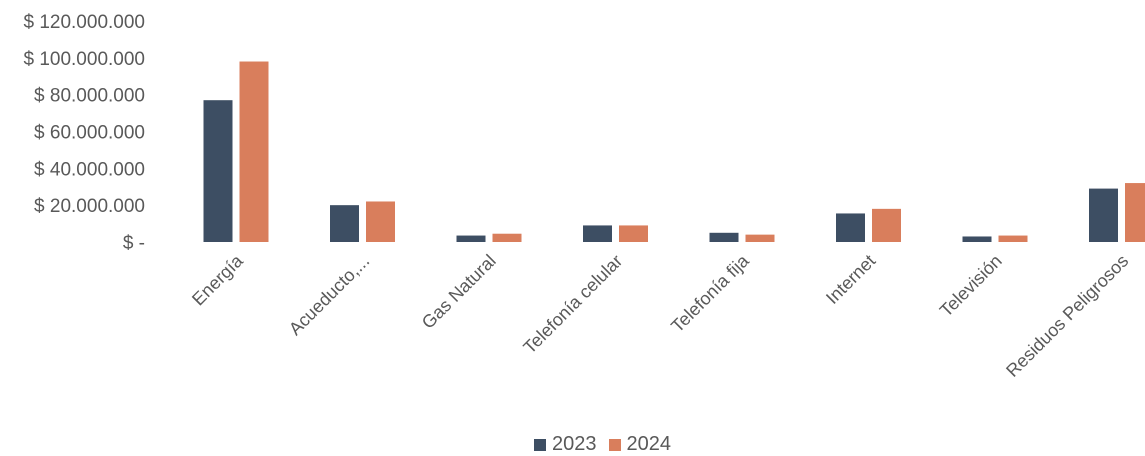  I want to click on x-category-label: Telefonía fija, so click(710, 293).